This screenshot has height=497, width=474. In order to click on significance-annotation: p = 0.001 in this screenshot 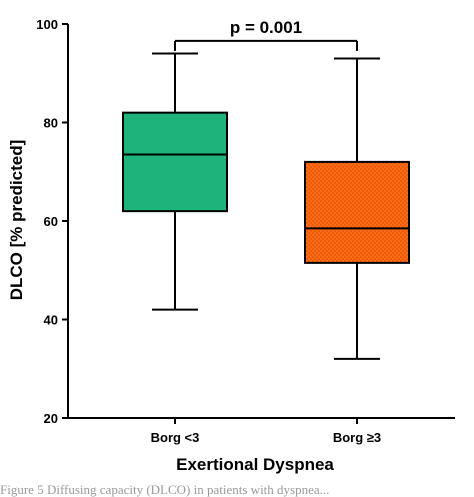, I will do `click(266, 34)`.